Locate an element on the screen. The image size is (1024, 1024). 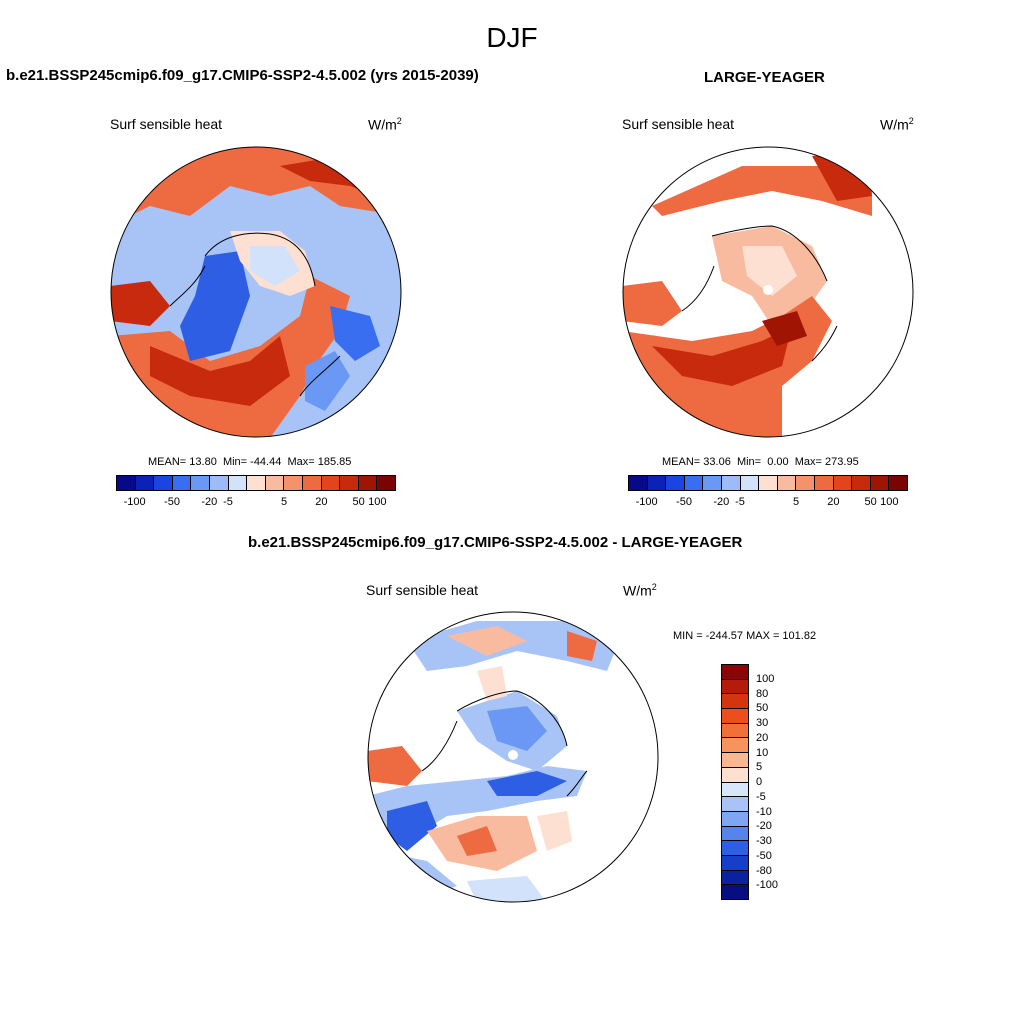
colorbar-tick-label: -10 is located at coordinates (764, 811).